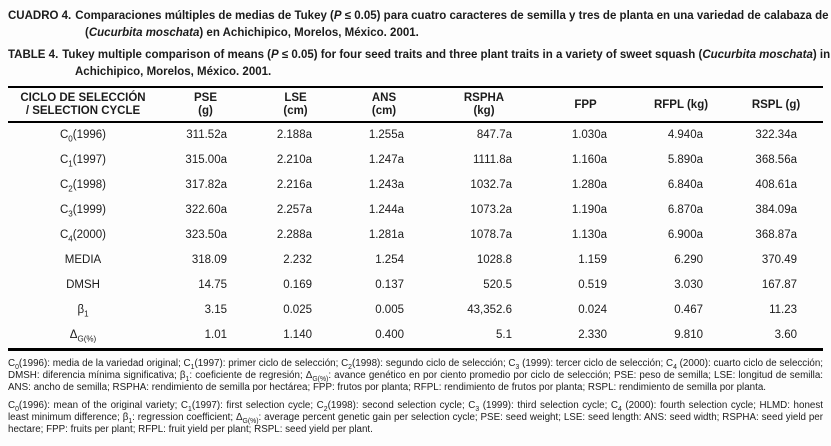 Image resolution: width=831 pixels, height=446 pixels. I want to click on value-cell: 0.519, so click(592, 285).